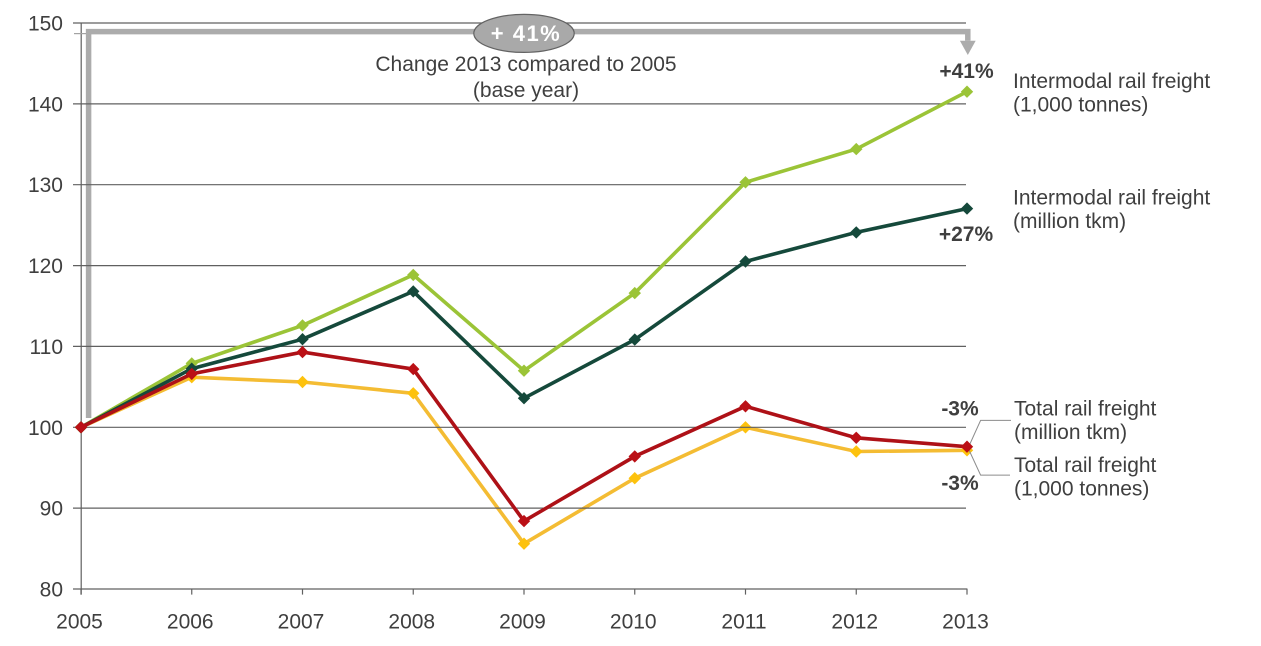 This screenshot has height=646, width=1261. Describe the element at coordinates (743, 621) in the screenshot. I see `svg-text: 2011` at that location.